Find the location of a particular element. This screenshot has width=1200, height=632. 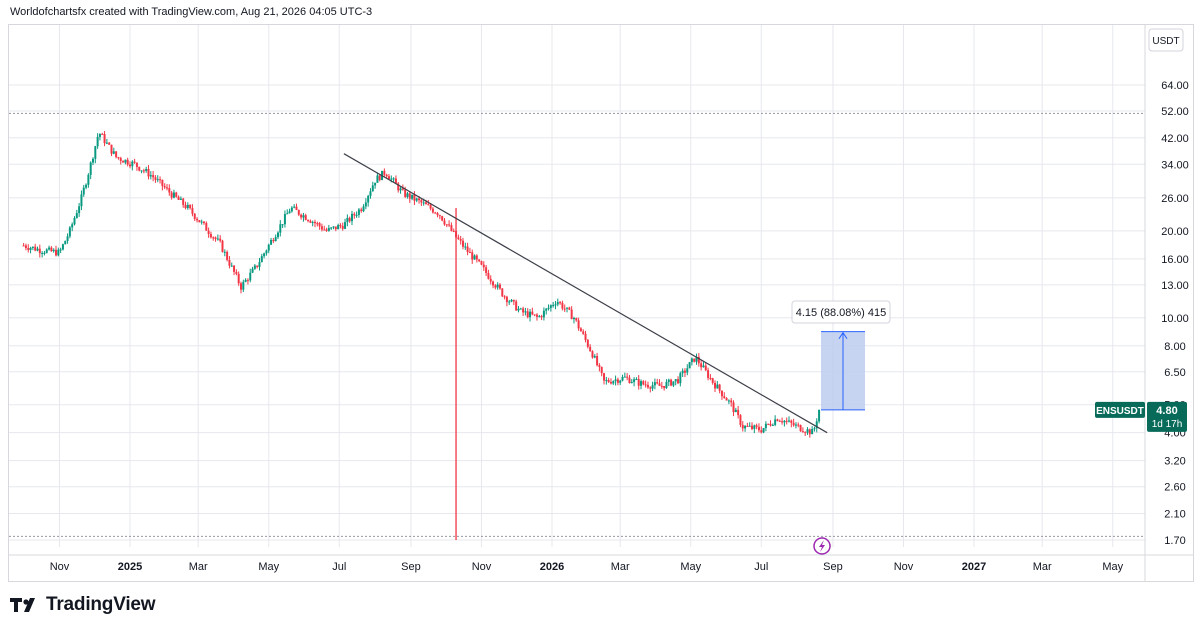

x-tick-label: Mar is located at coordinates (1042, 567).